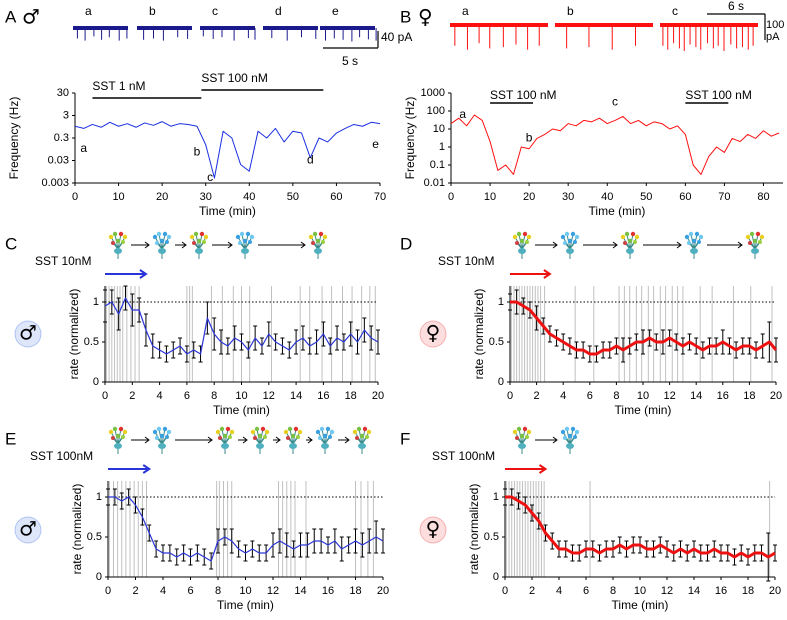 The width and height of the screenshot is (787, 620). I want to click on trace-label: a, so click(88, 11).